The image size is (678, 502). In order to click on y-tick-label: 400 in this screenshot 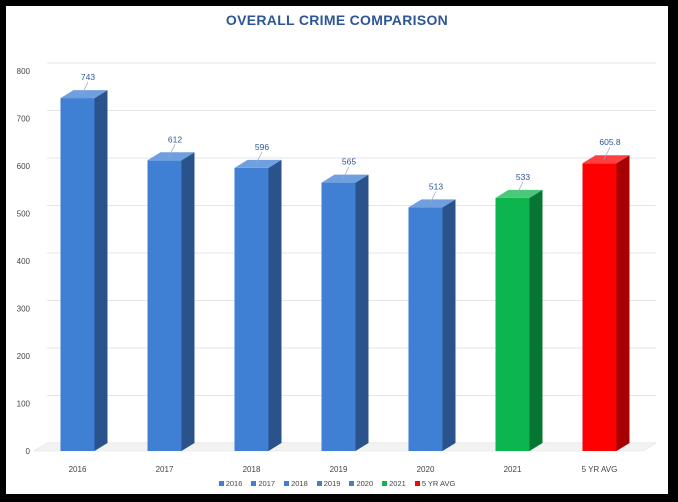, I will do `click(24, 261)`.